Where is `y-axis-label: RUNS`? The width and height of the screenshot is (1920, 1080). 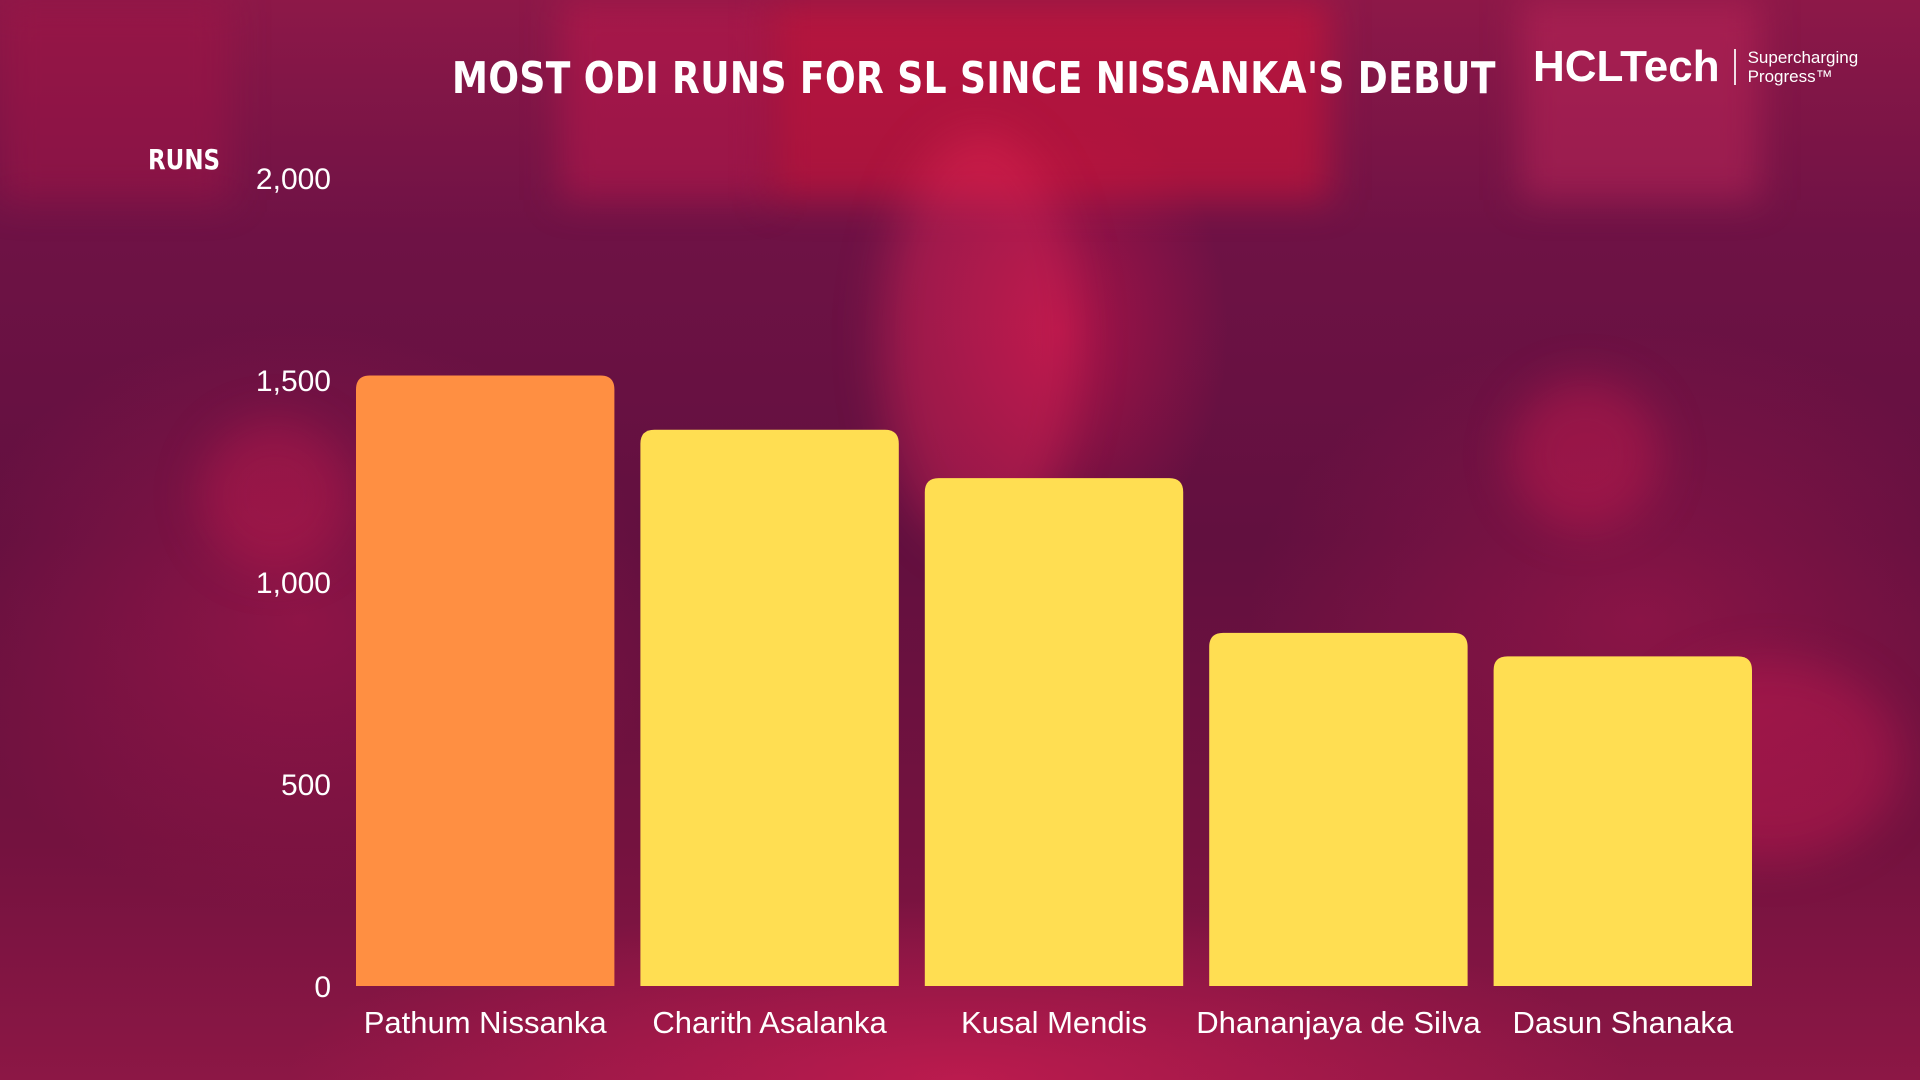 y-axis-label: RUNS is located at coordinates (184, 159).